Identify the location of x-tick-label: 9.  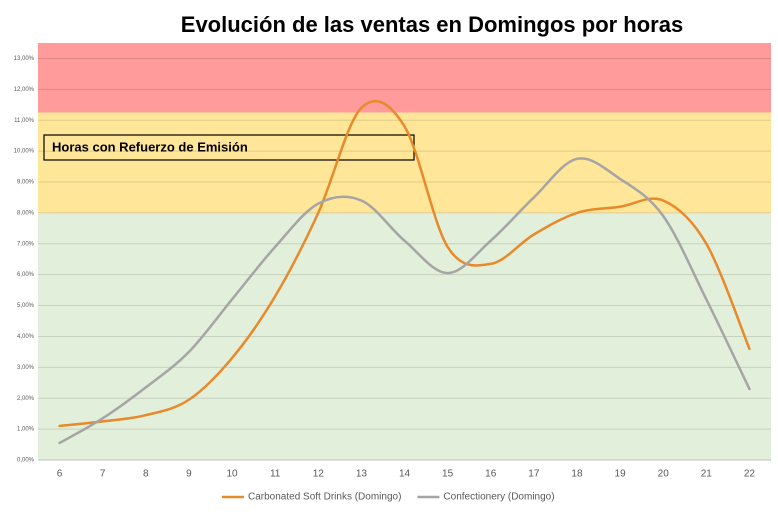
(189, 474).